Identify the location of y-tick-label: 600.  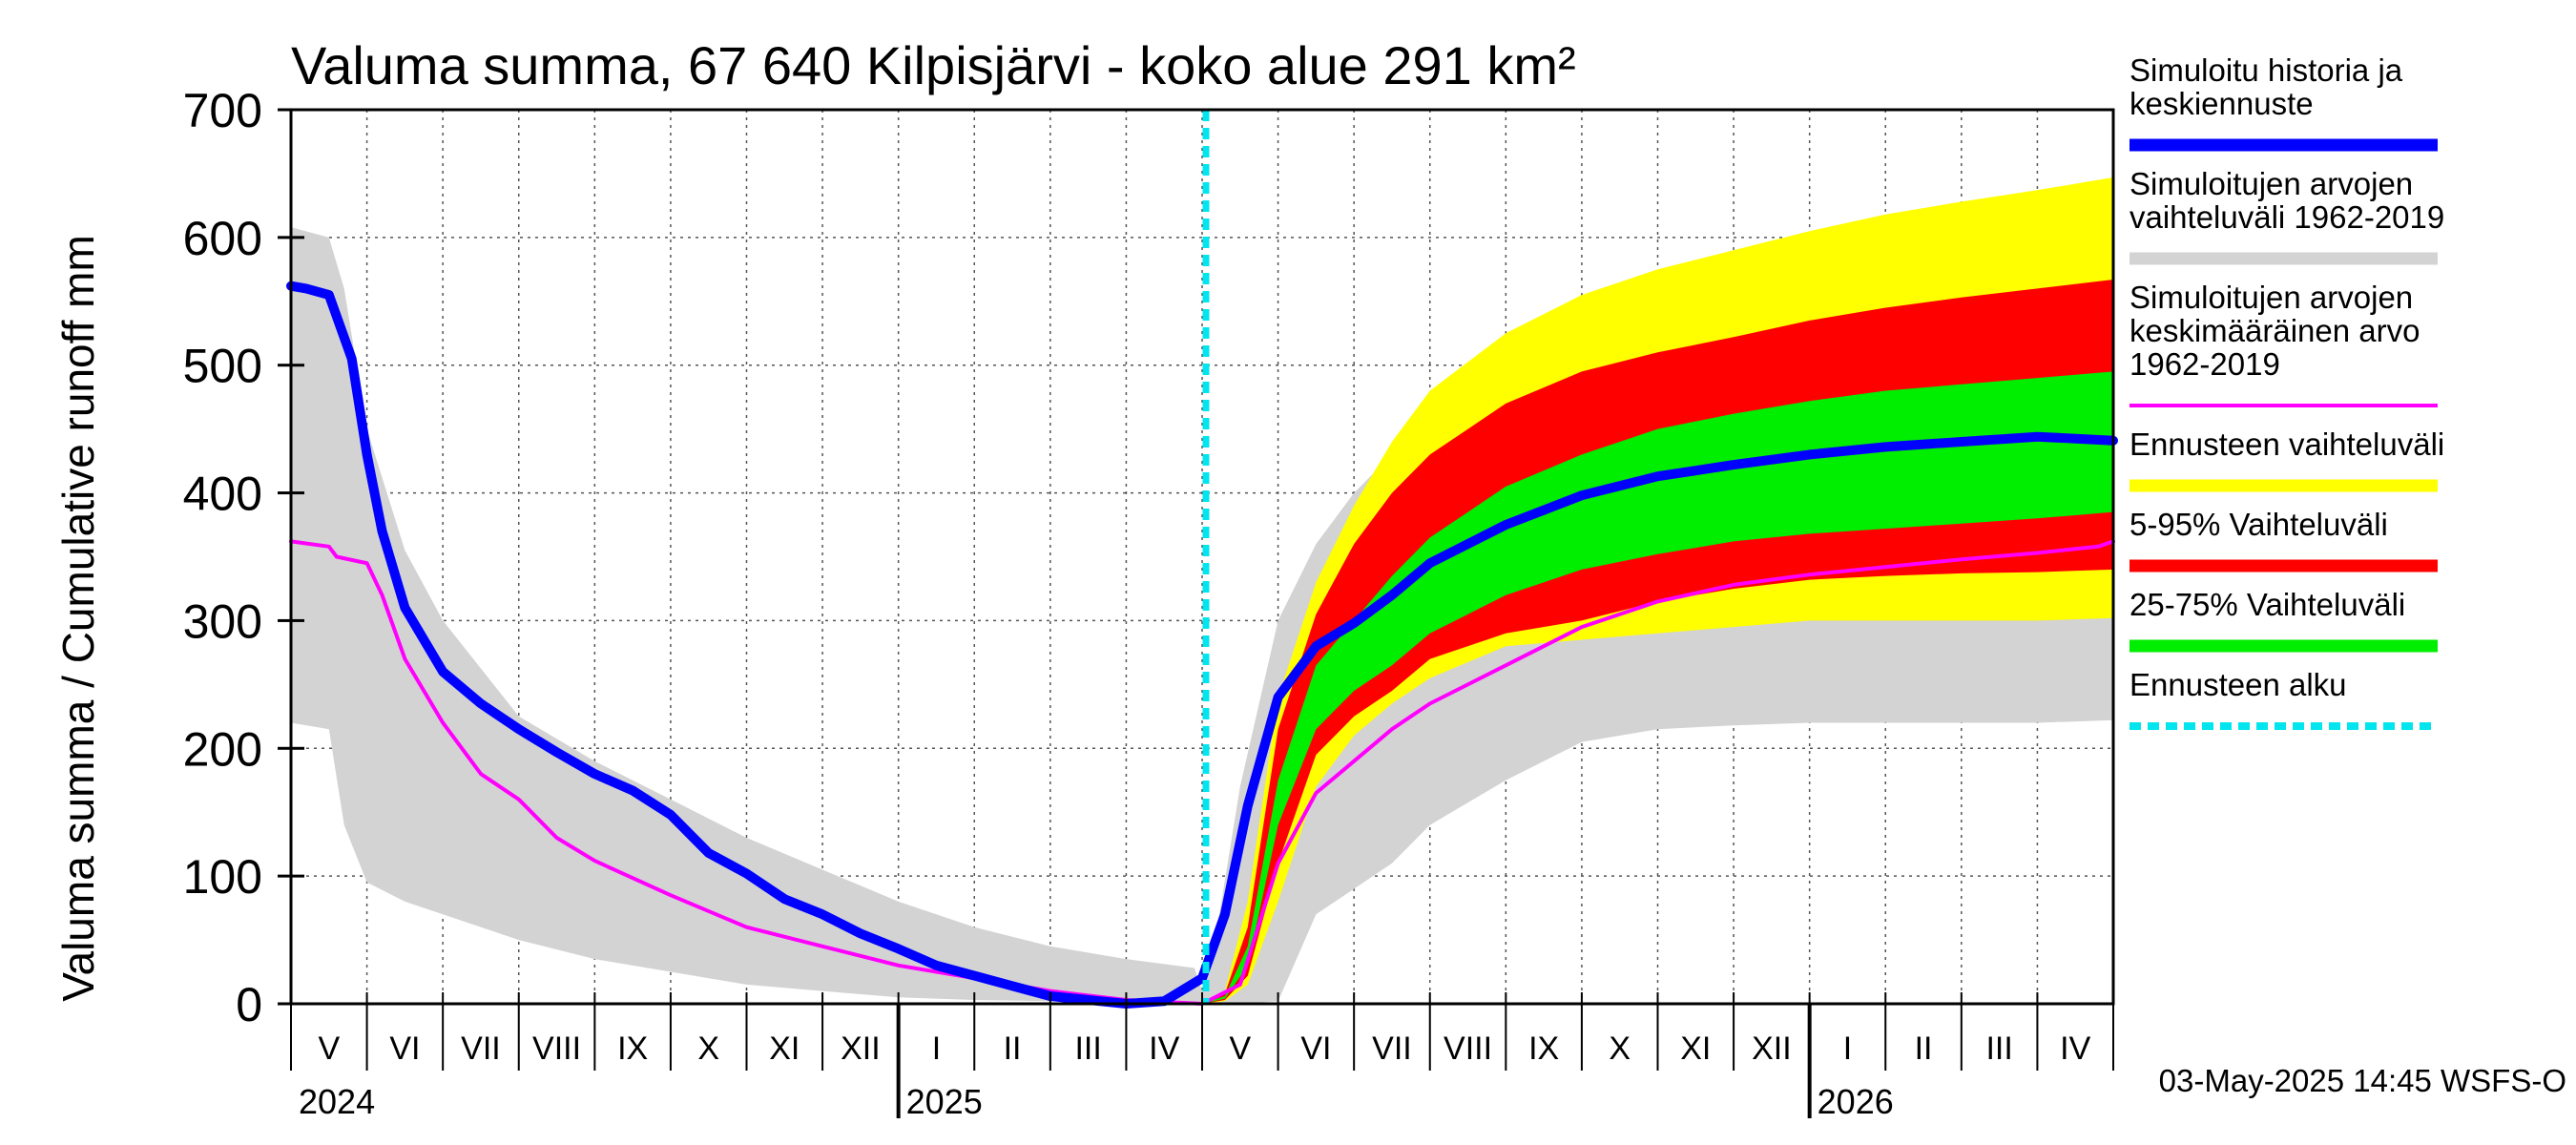
(222, 239).